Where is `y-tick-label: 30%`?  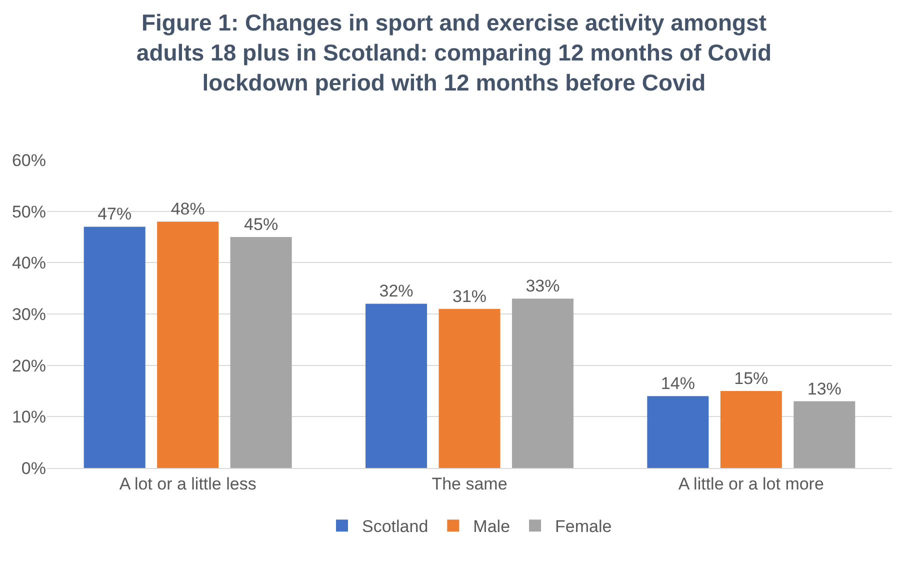 y-tick-label: 30% is located at coordinates (29, 314).